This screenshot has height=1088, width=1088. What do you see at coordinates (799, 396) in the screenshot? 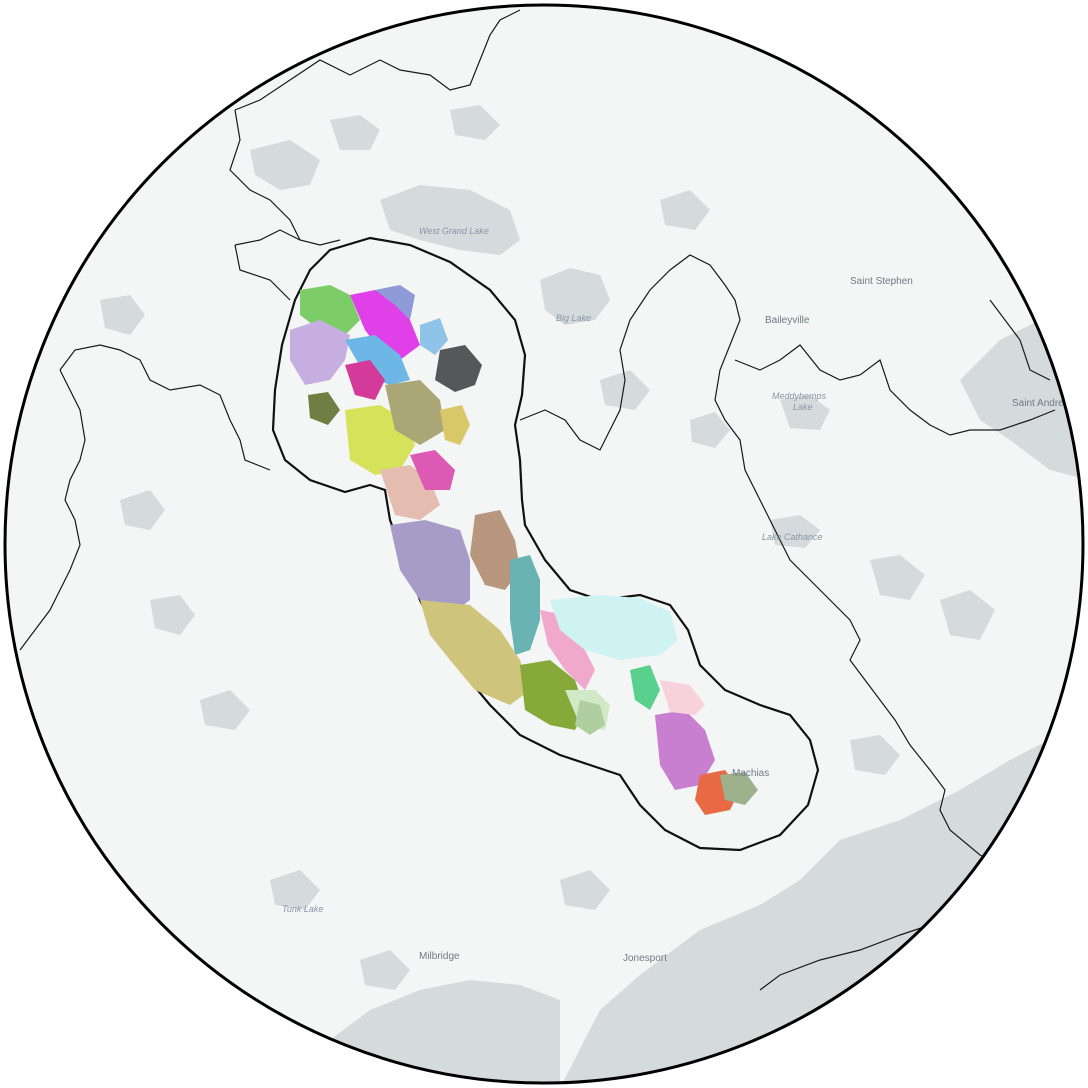
I see `label-meddybemps-lake: Meddybemps` at bounding box center [799, 396].